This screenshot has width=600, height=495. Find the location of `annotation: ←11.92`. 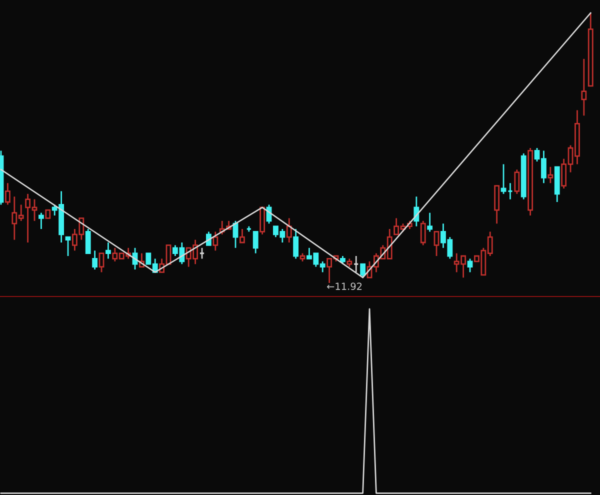

annotation: ←11.92 is located at coordinates (344, 286).